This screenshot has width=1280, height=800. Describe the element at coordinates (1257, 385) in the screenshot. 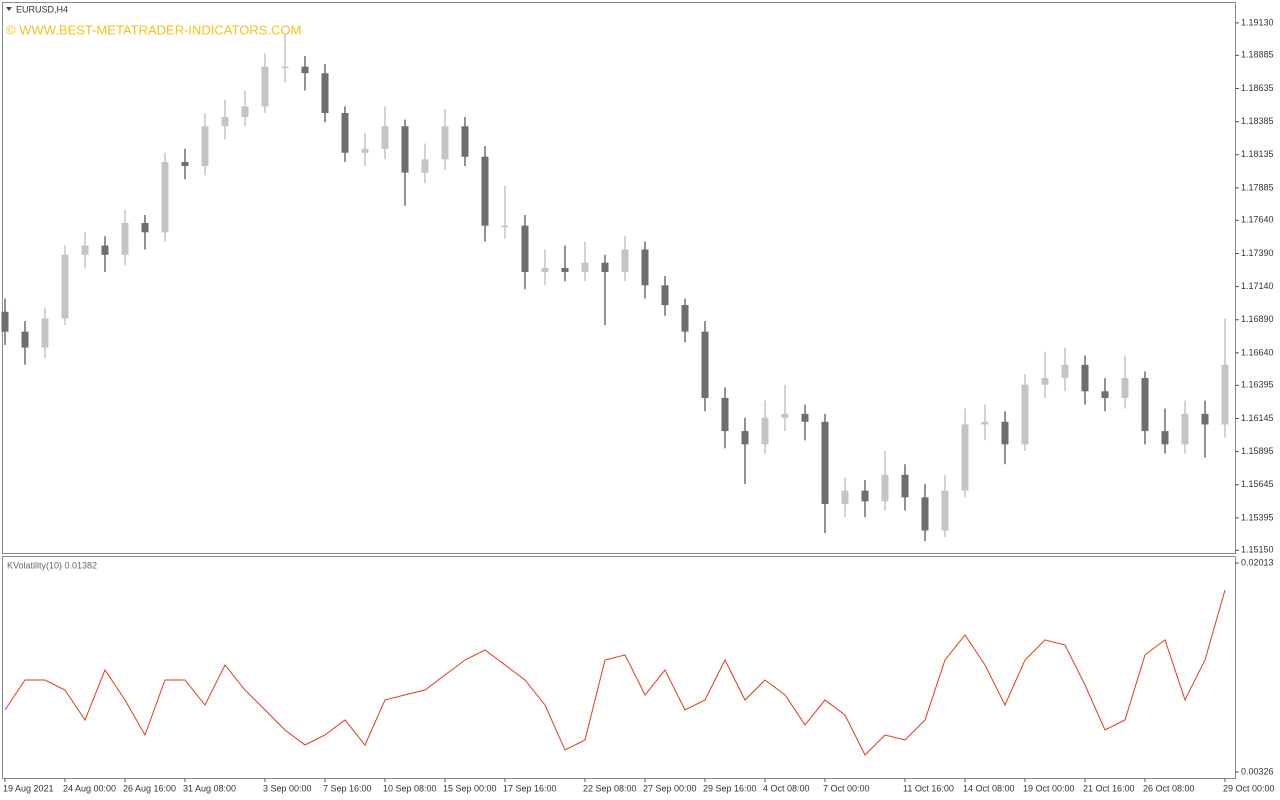

I see `y-tick-label: 1.16395` at that location.